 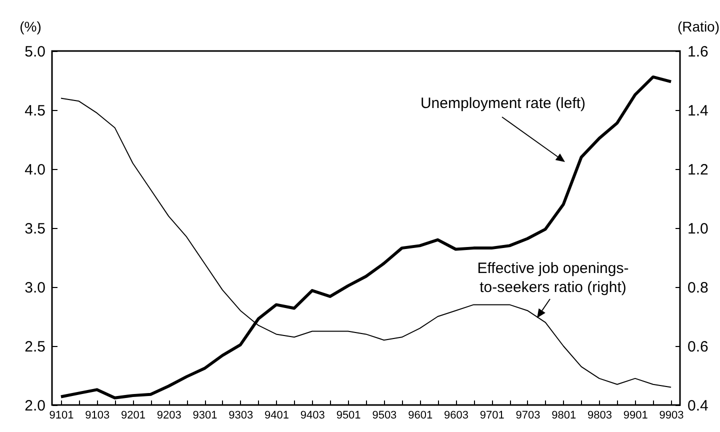 What do you see at coordinates (698, 347) in the screenshot?
I see `y2-tick-label: 0.6` at bounding box center [698, 347].